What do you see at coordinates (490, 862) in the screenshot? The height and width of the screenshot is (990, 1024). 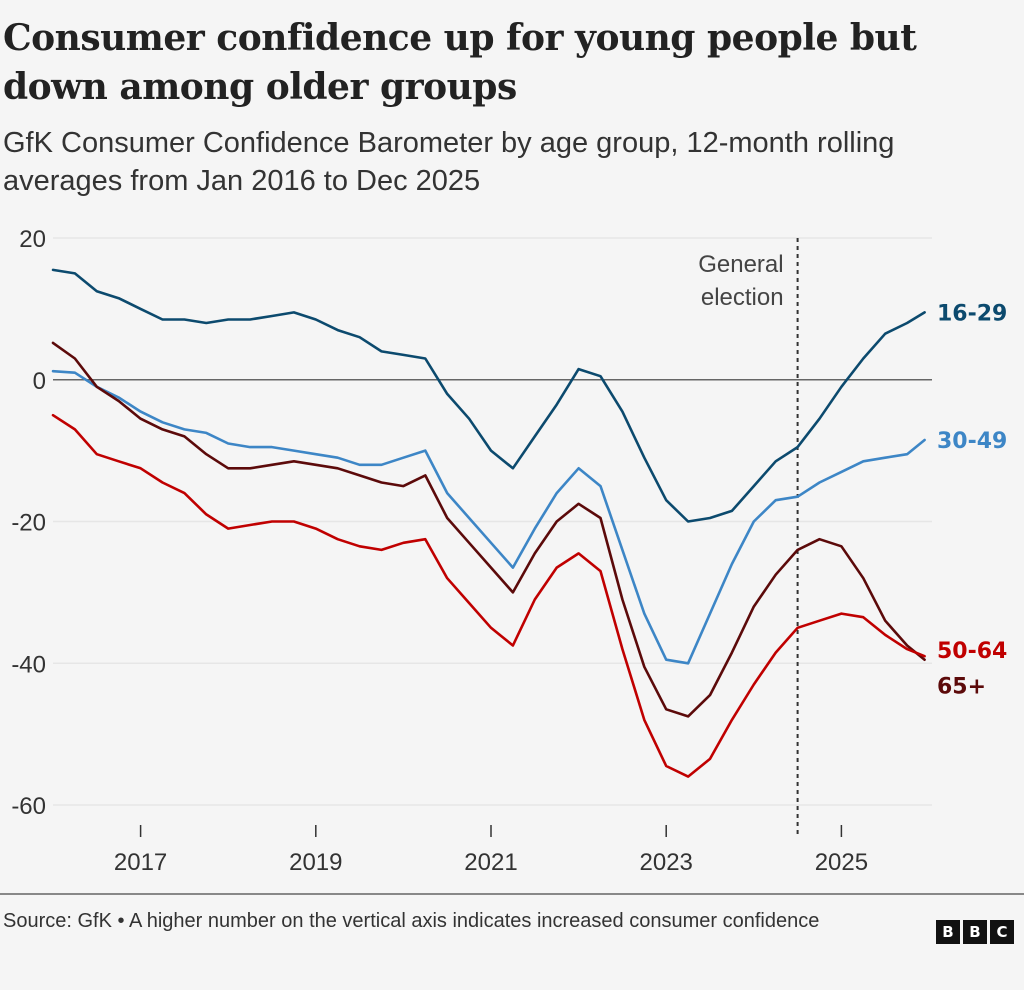 I see `x-tick-label: 2021` at bounding box center [490, 862].